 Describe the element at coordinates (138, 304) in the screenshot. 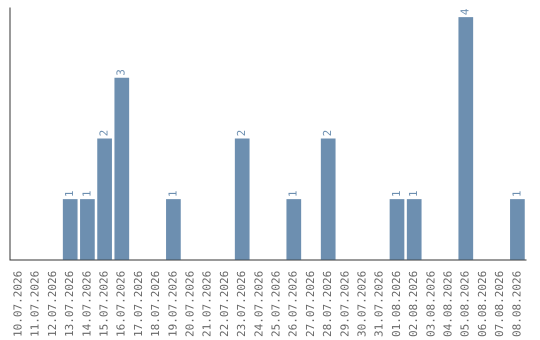

I see `x-tick-label: 17.07.2026` at that location.